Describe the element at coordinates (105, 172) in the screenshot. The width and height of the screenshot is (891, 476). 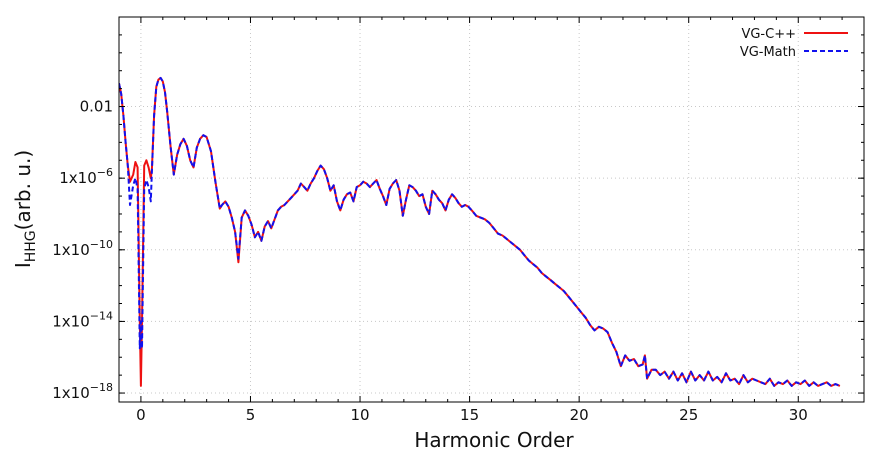
I see `y-tick-label-exp: −6` at that location.